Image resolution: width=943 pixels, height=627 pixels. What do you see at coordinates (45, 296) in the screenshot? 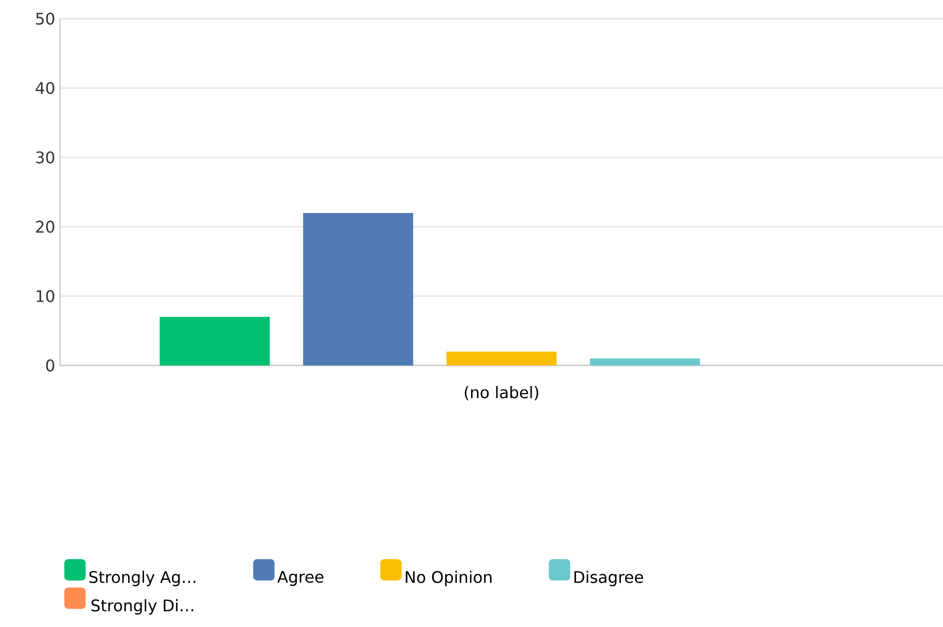
I see `y-tick-label: 10` at bounding box center [45, 296].